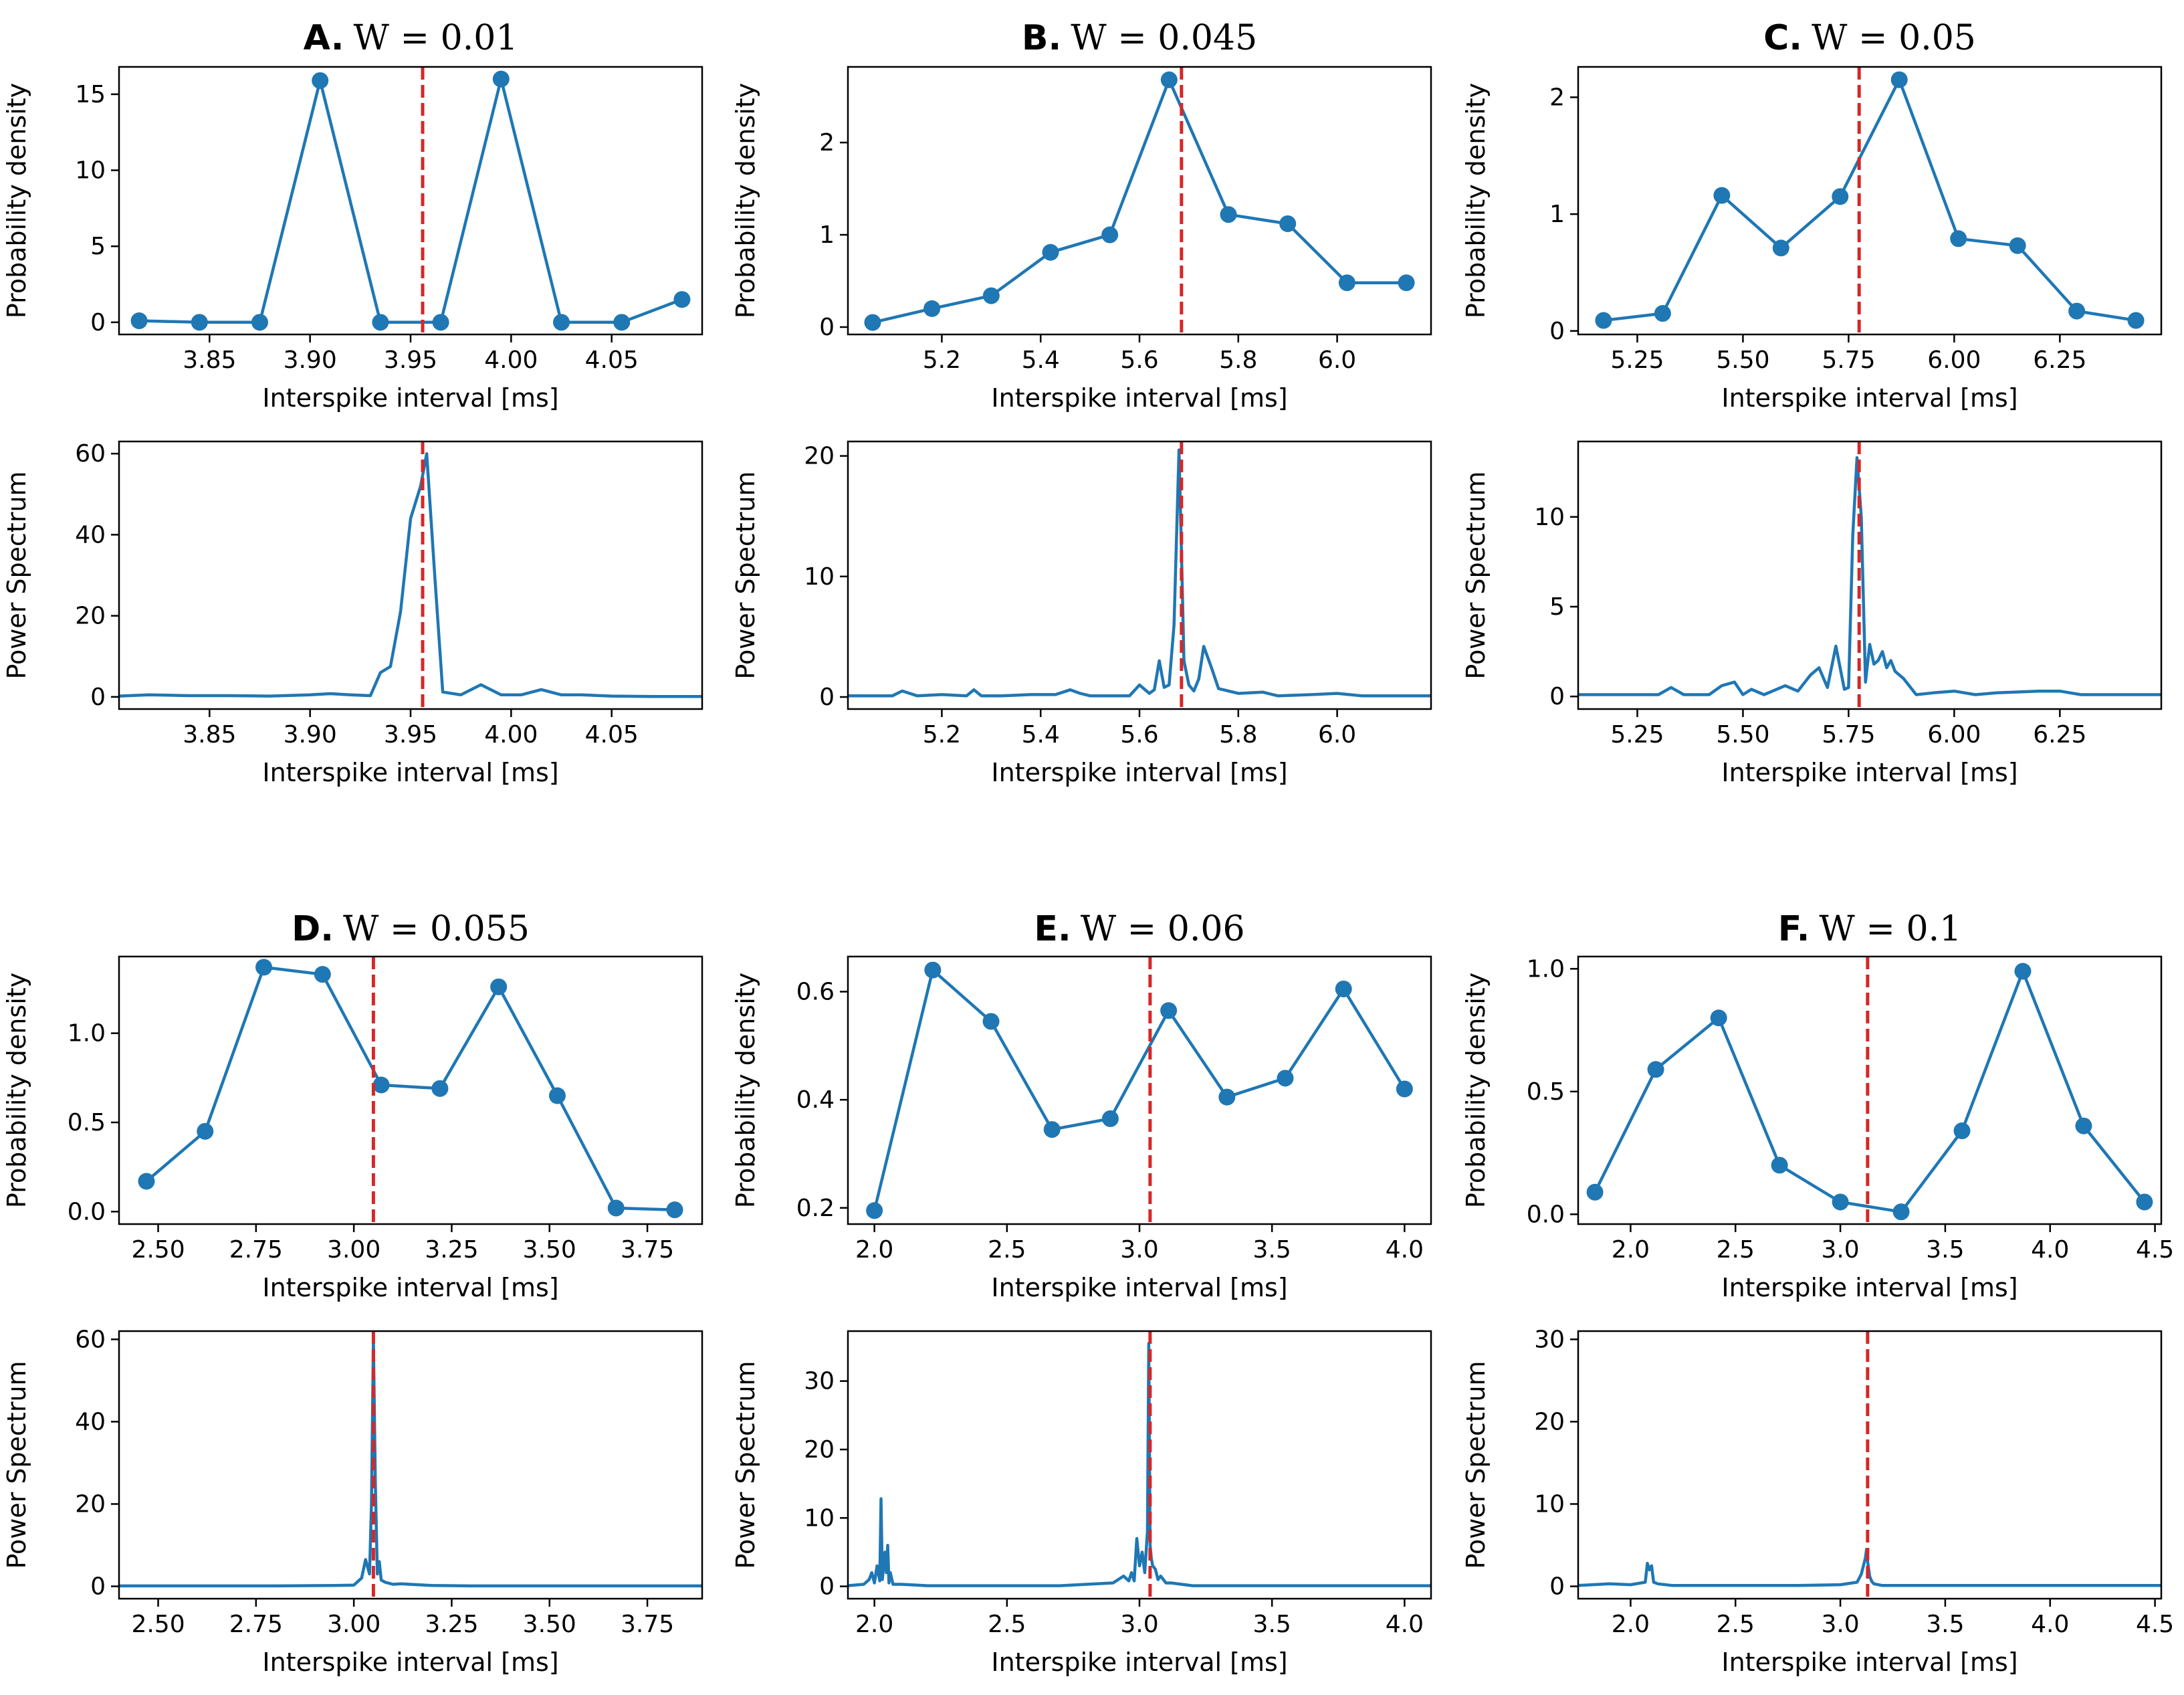 The width and height of the screenshot is (2184, 1695). I want to click on panel-parameter: W = 0.01, so click(436, 38).